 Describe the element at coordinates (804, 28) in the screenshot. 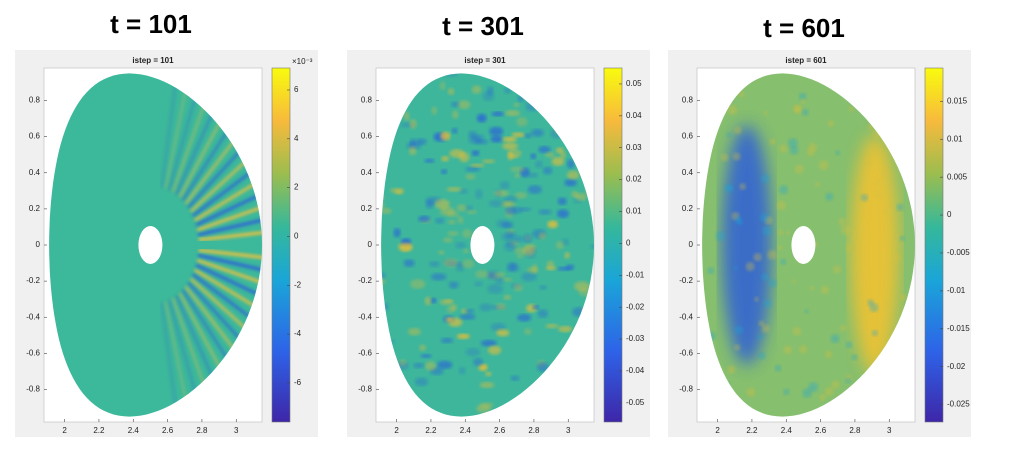

I see `panel-heading: t = 601` at that location.